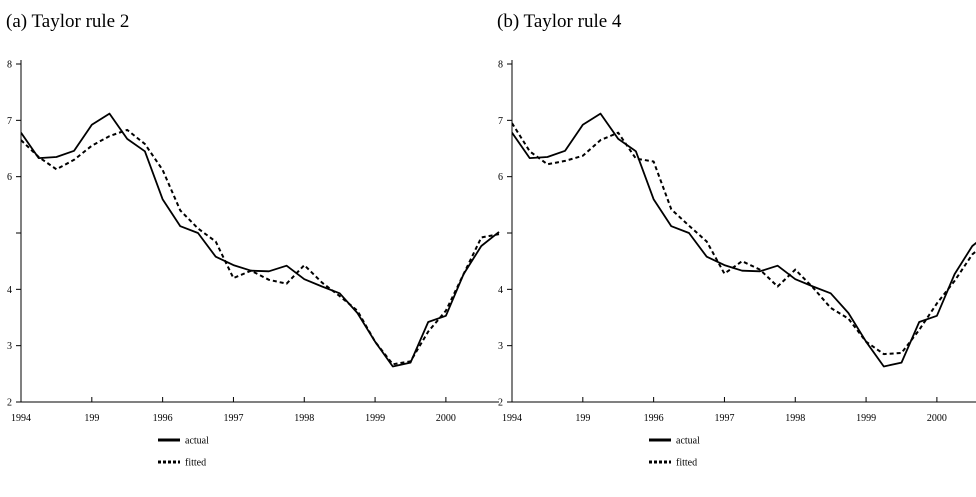  What do you see at coordinates (67, 21) in the screenshot?
I see `chart-title-a: (a) Taylor rule 2` at bounding box center [67, 21].